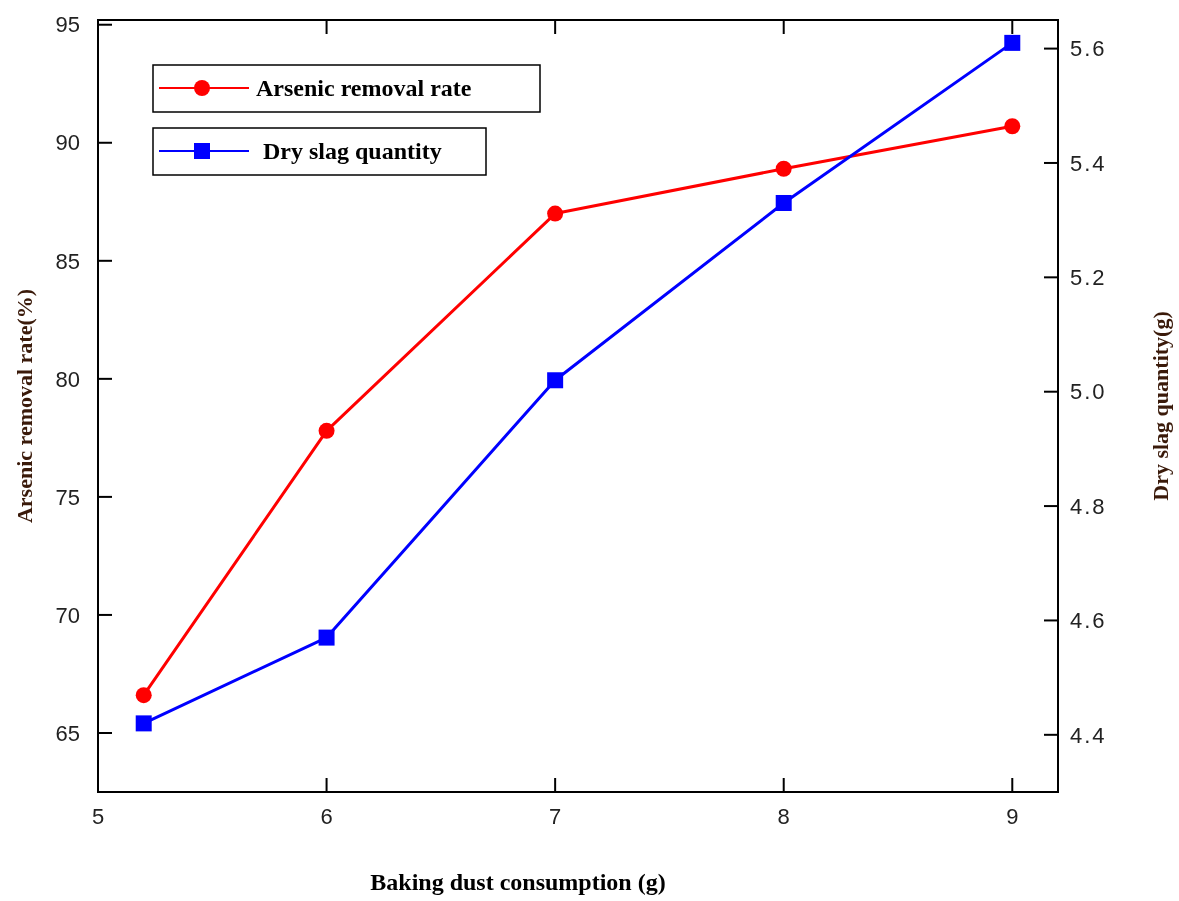 The image size is (1179, 901). I want to click on y2-tick-label: 4.4, so click(1088, 735).